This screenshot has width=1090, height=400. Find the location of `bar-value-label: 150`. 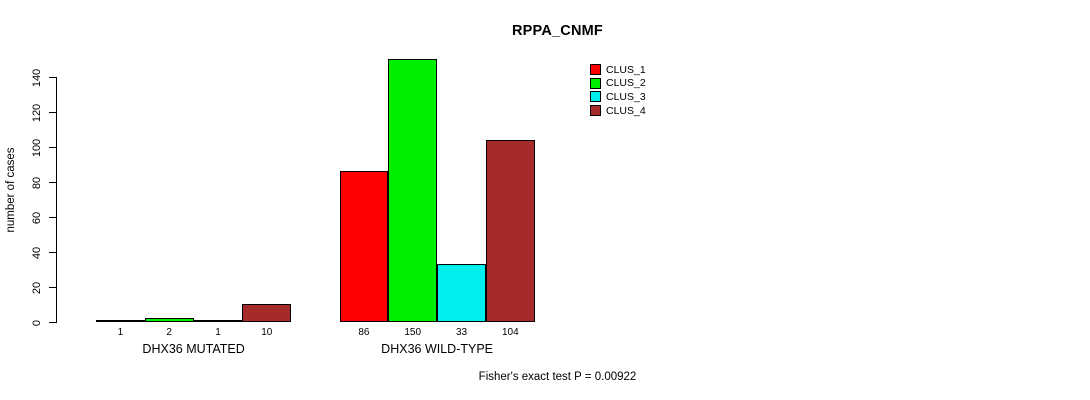

bar-value-label: 150 is located at coordinates (413, 332).